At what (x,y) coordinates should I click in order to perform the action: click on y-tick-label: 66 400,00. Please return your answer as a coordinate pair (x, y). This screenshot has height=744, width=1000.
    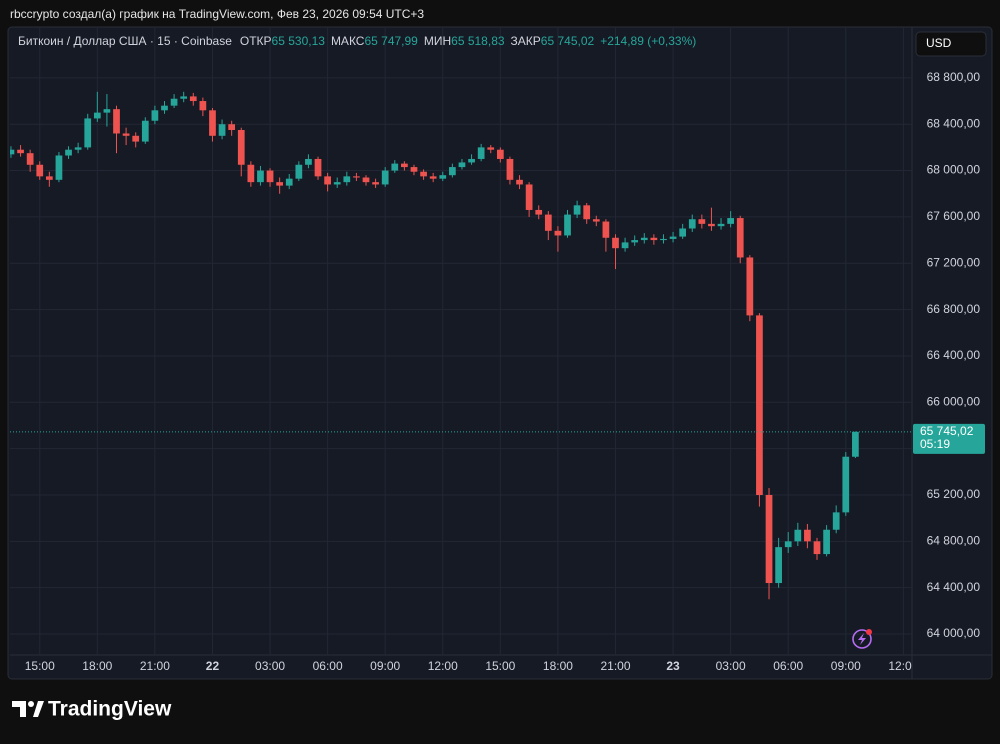
    Looking at the image, I should click on (954, 355).